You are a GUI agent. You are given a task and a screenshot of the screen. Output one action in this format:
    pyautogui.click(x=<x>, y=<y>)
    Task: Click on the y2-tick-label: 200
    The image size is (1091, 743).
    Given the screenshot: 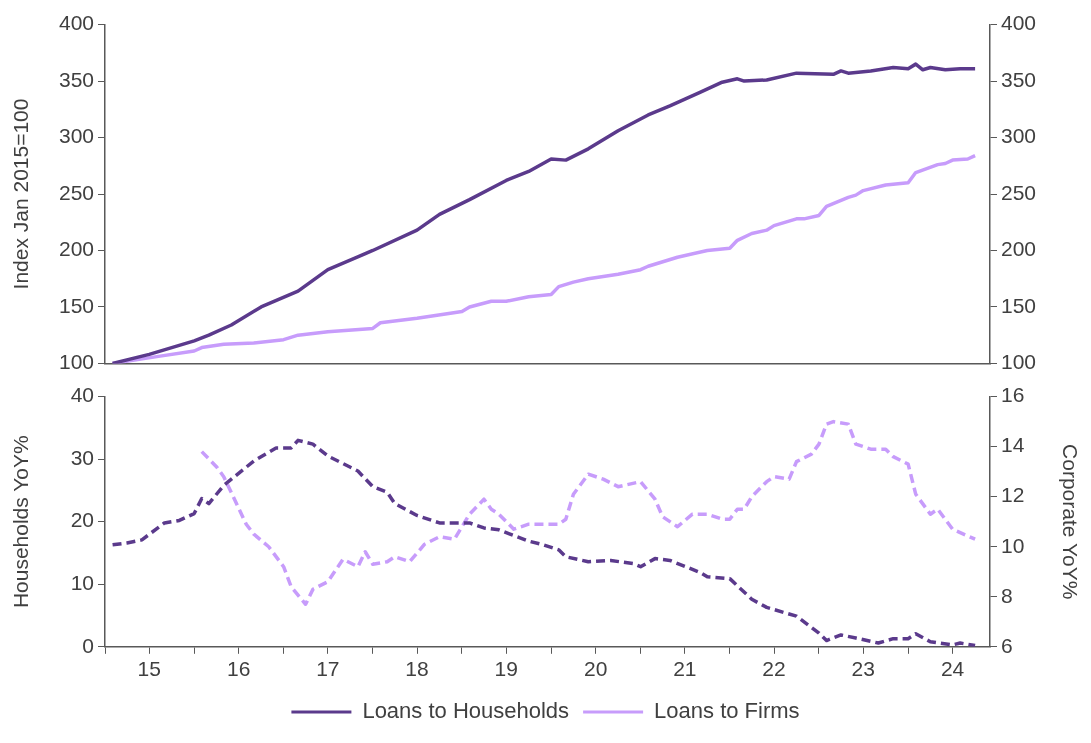 What is the action you would take?
    pyautogui.click(x=1019, y=249)
    